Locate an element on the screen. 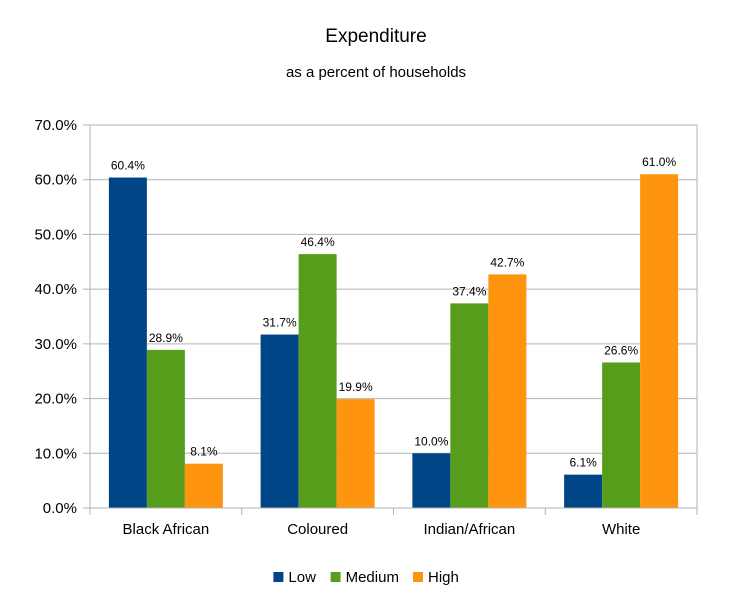 The width and height of the screenshot is (746, 612). data-label: 19.9% is located at coordinates (356, 387).